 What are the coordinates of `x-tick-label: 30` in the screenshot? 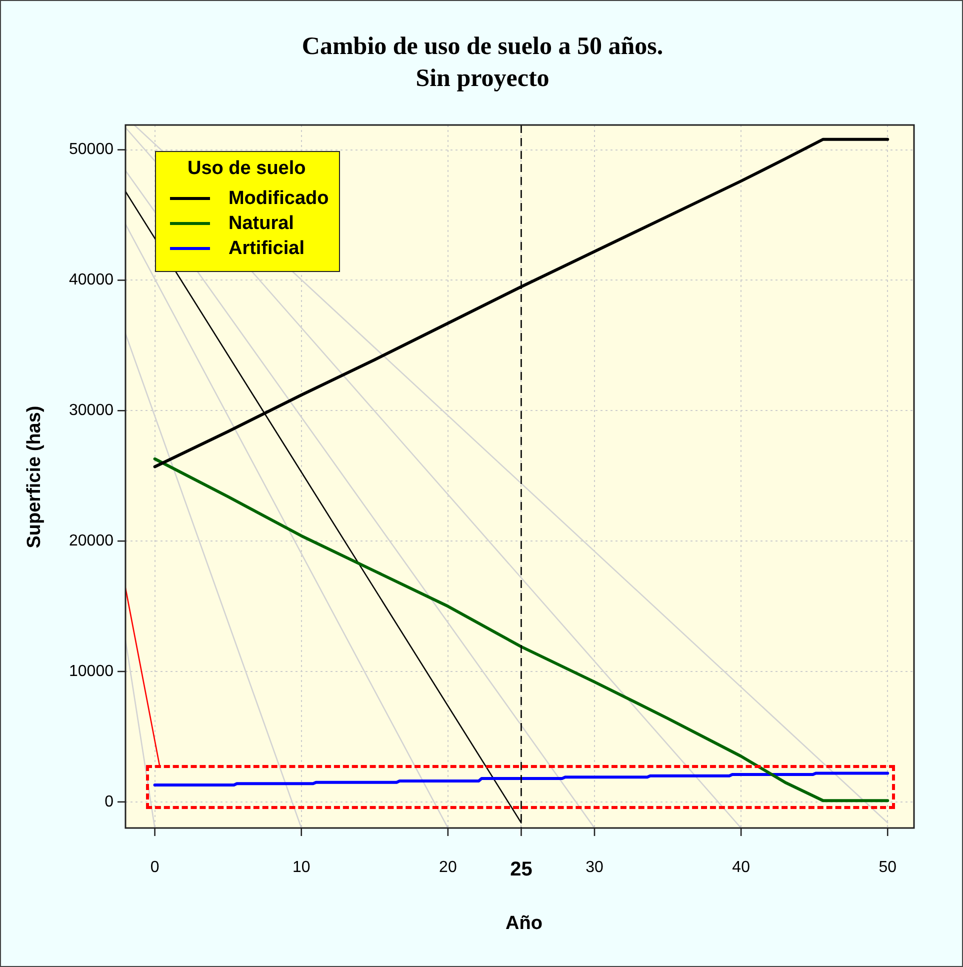 It's located at (595, 867).